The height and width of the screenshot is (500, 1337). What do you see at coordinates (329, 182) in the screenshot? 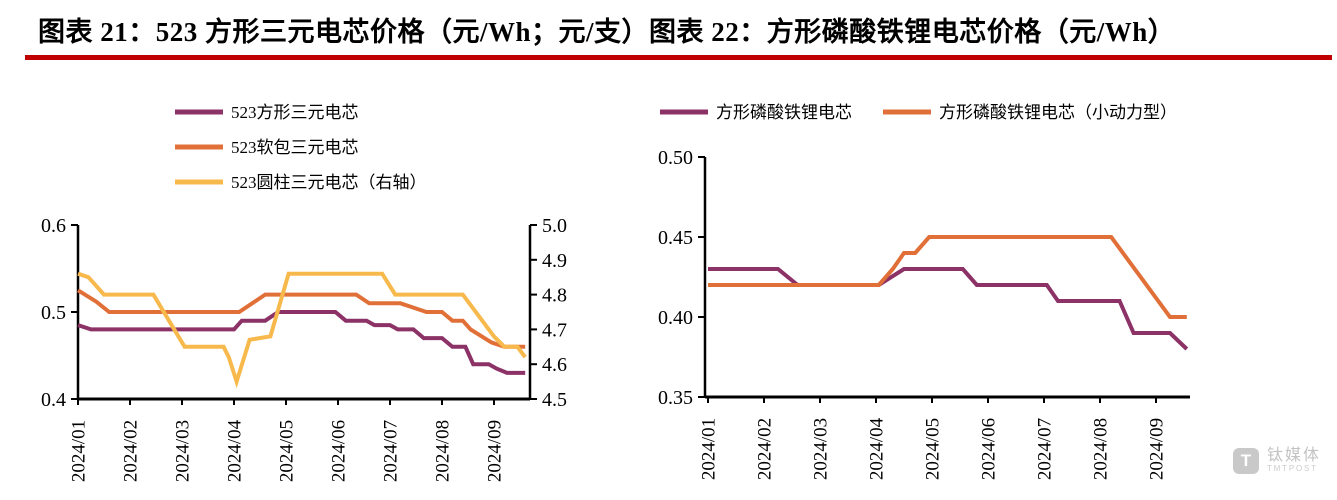
I see `legend-label-2: 523圆柱三元电芯（右轴）` at bounding box center [329, 182].